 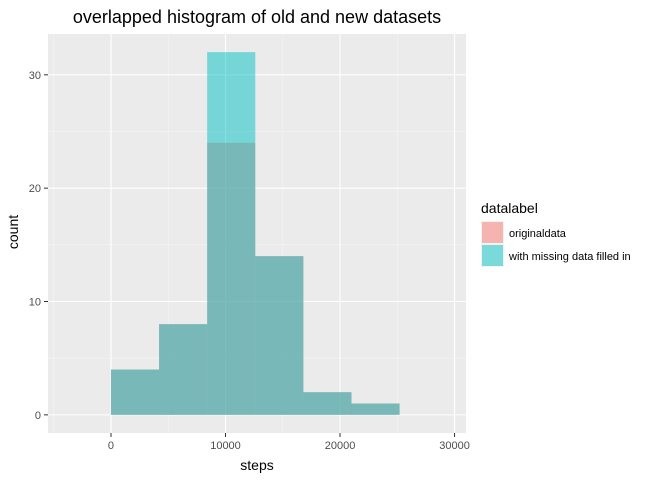 What do you see at coordinates (289, 442) in the screenshot?
I see `x-axis: 0 10000 20000 30000` at bounding box center [289, 442].